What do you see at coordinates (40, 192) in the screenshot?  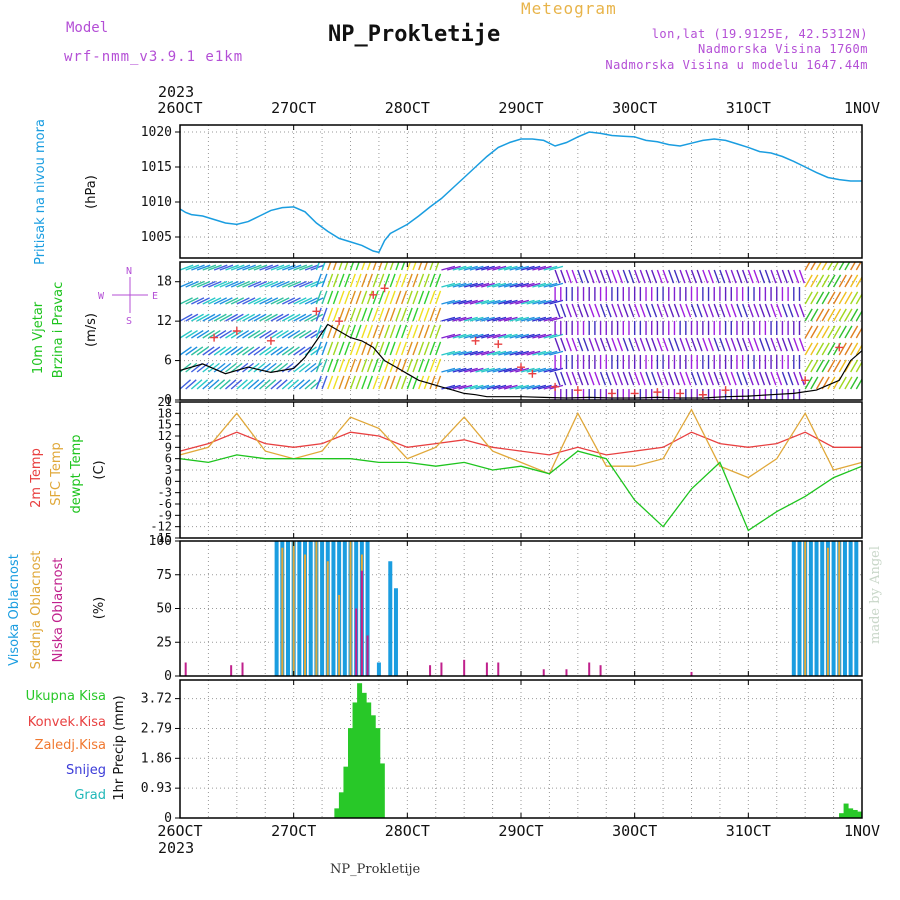 I see `pressure-label: Pritisak na nivou mora` at bounding box center [40, 192].